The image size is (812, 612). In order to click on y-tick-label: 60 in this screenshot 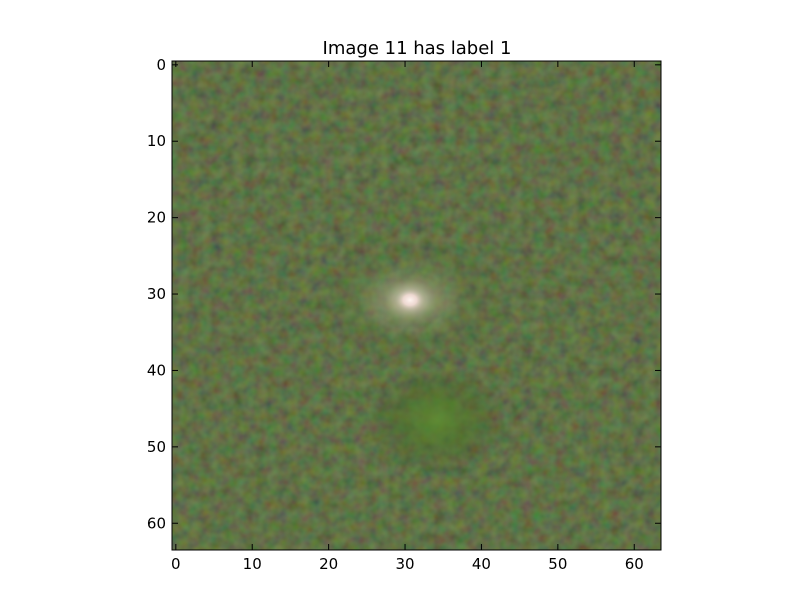, I will do `click(156, 523)`.